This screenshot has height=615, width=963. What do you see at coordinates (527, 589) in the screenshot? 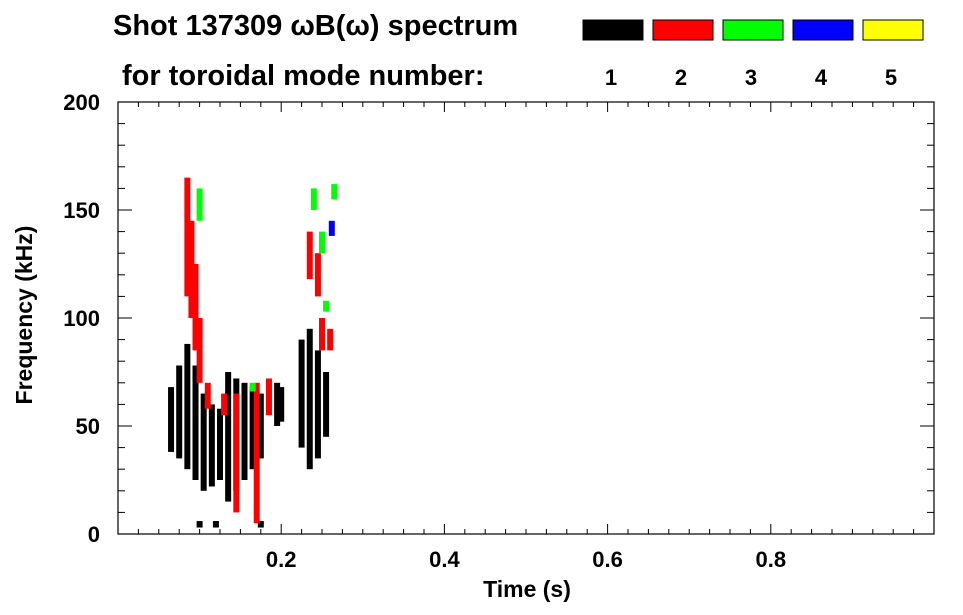
I see `x-axis-label: Time (s)` at bounding box center [527, 589].